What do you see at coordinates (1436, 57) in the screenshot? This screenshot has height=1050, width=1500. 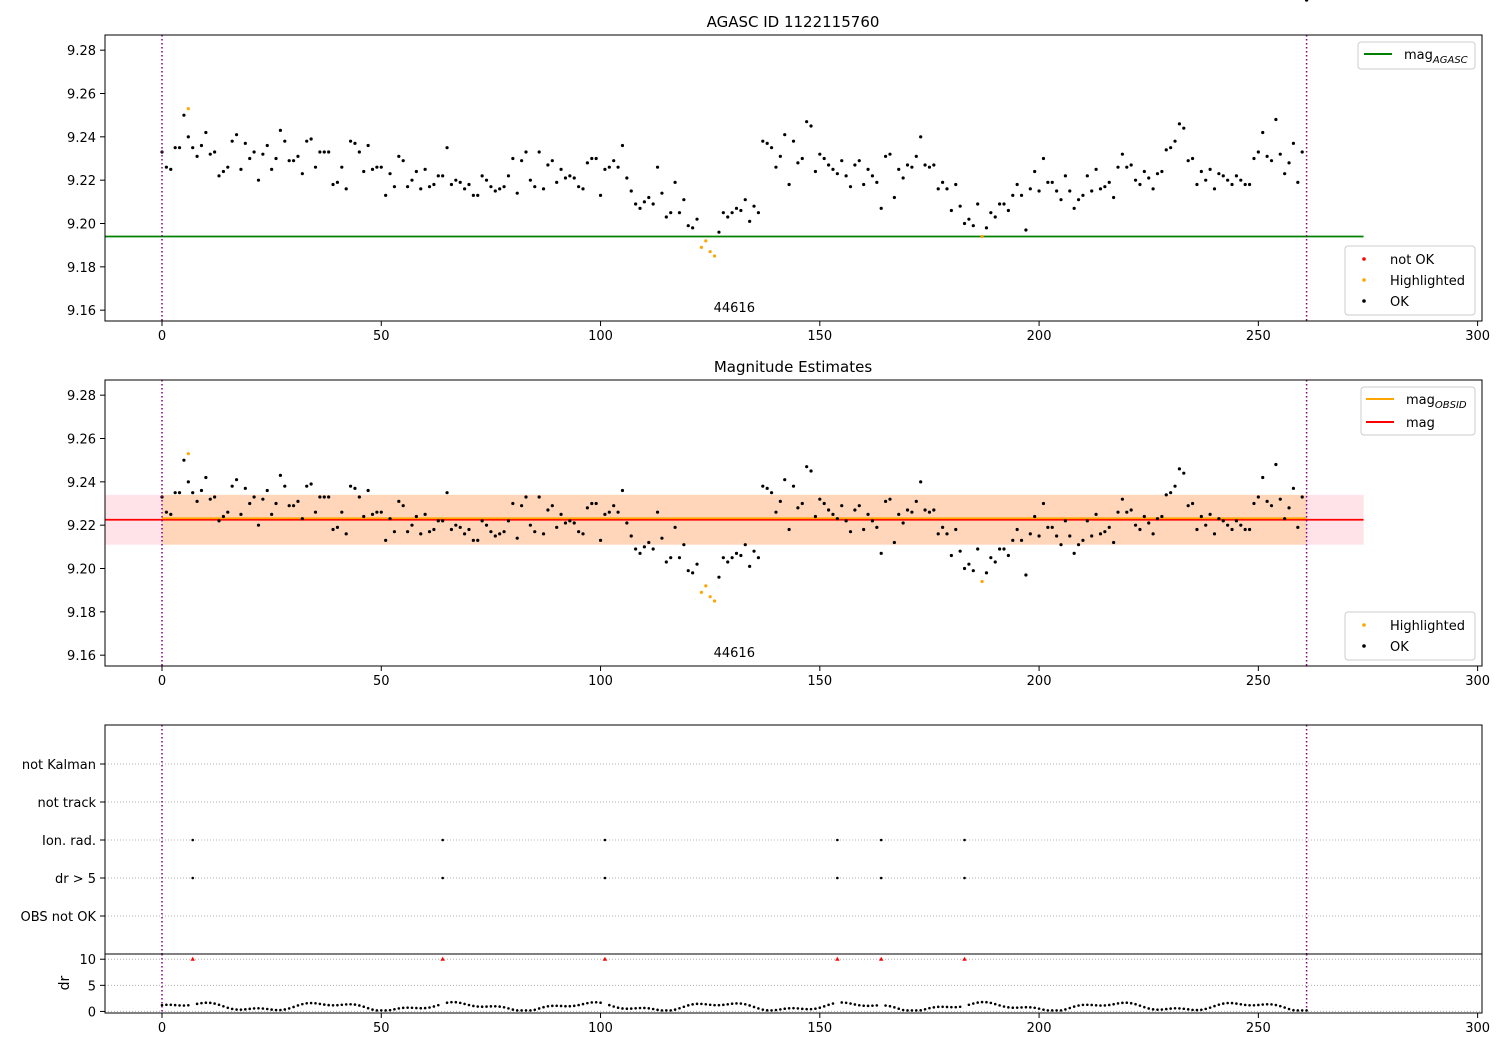 I see `legend-line-label: magAGASC` at bounding box center [1436, 57].